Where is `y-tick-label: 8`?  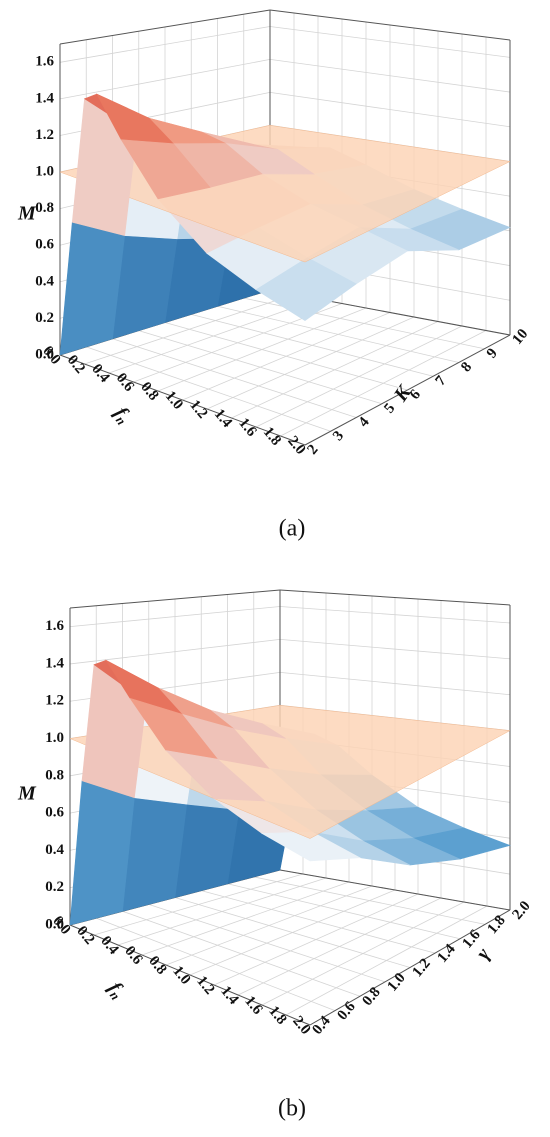 y-tick-label: 8 is located at coordinates (466, 367).